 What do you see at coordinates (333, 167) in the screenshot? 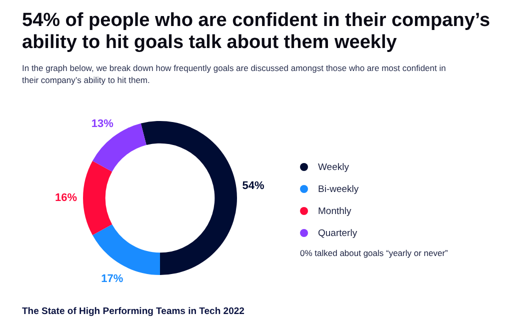
I see `legend-label: Weekly` at bounding box center [333, 167].